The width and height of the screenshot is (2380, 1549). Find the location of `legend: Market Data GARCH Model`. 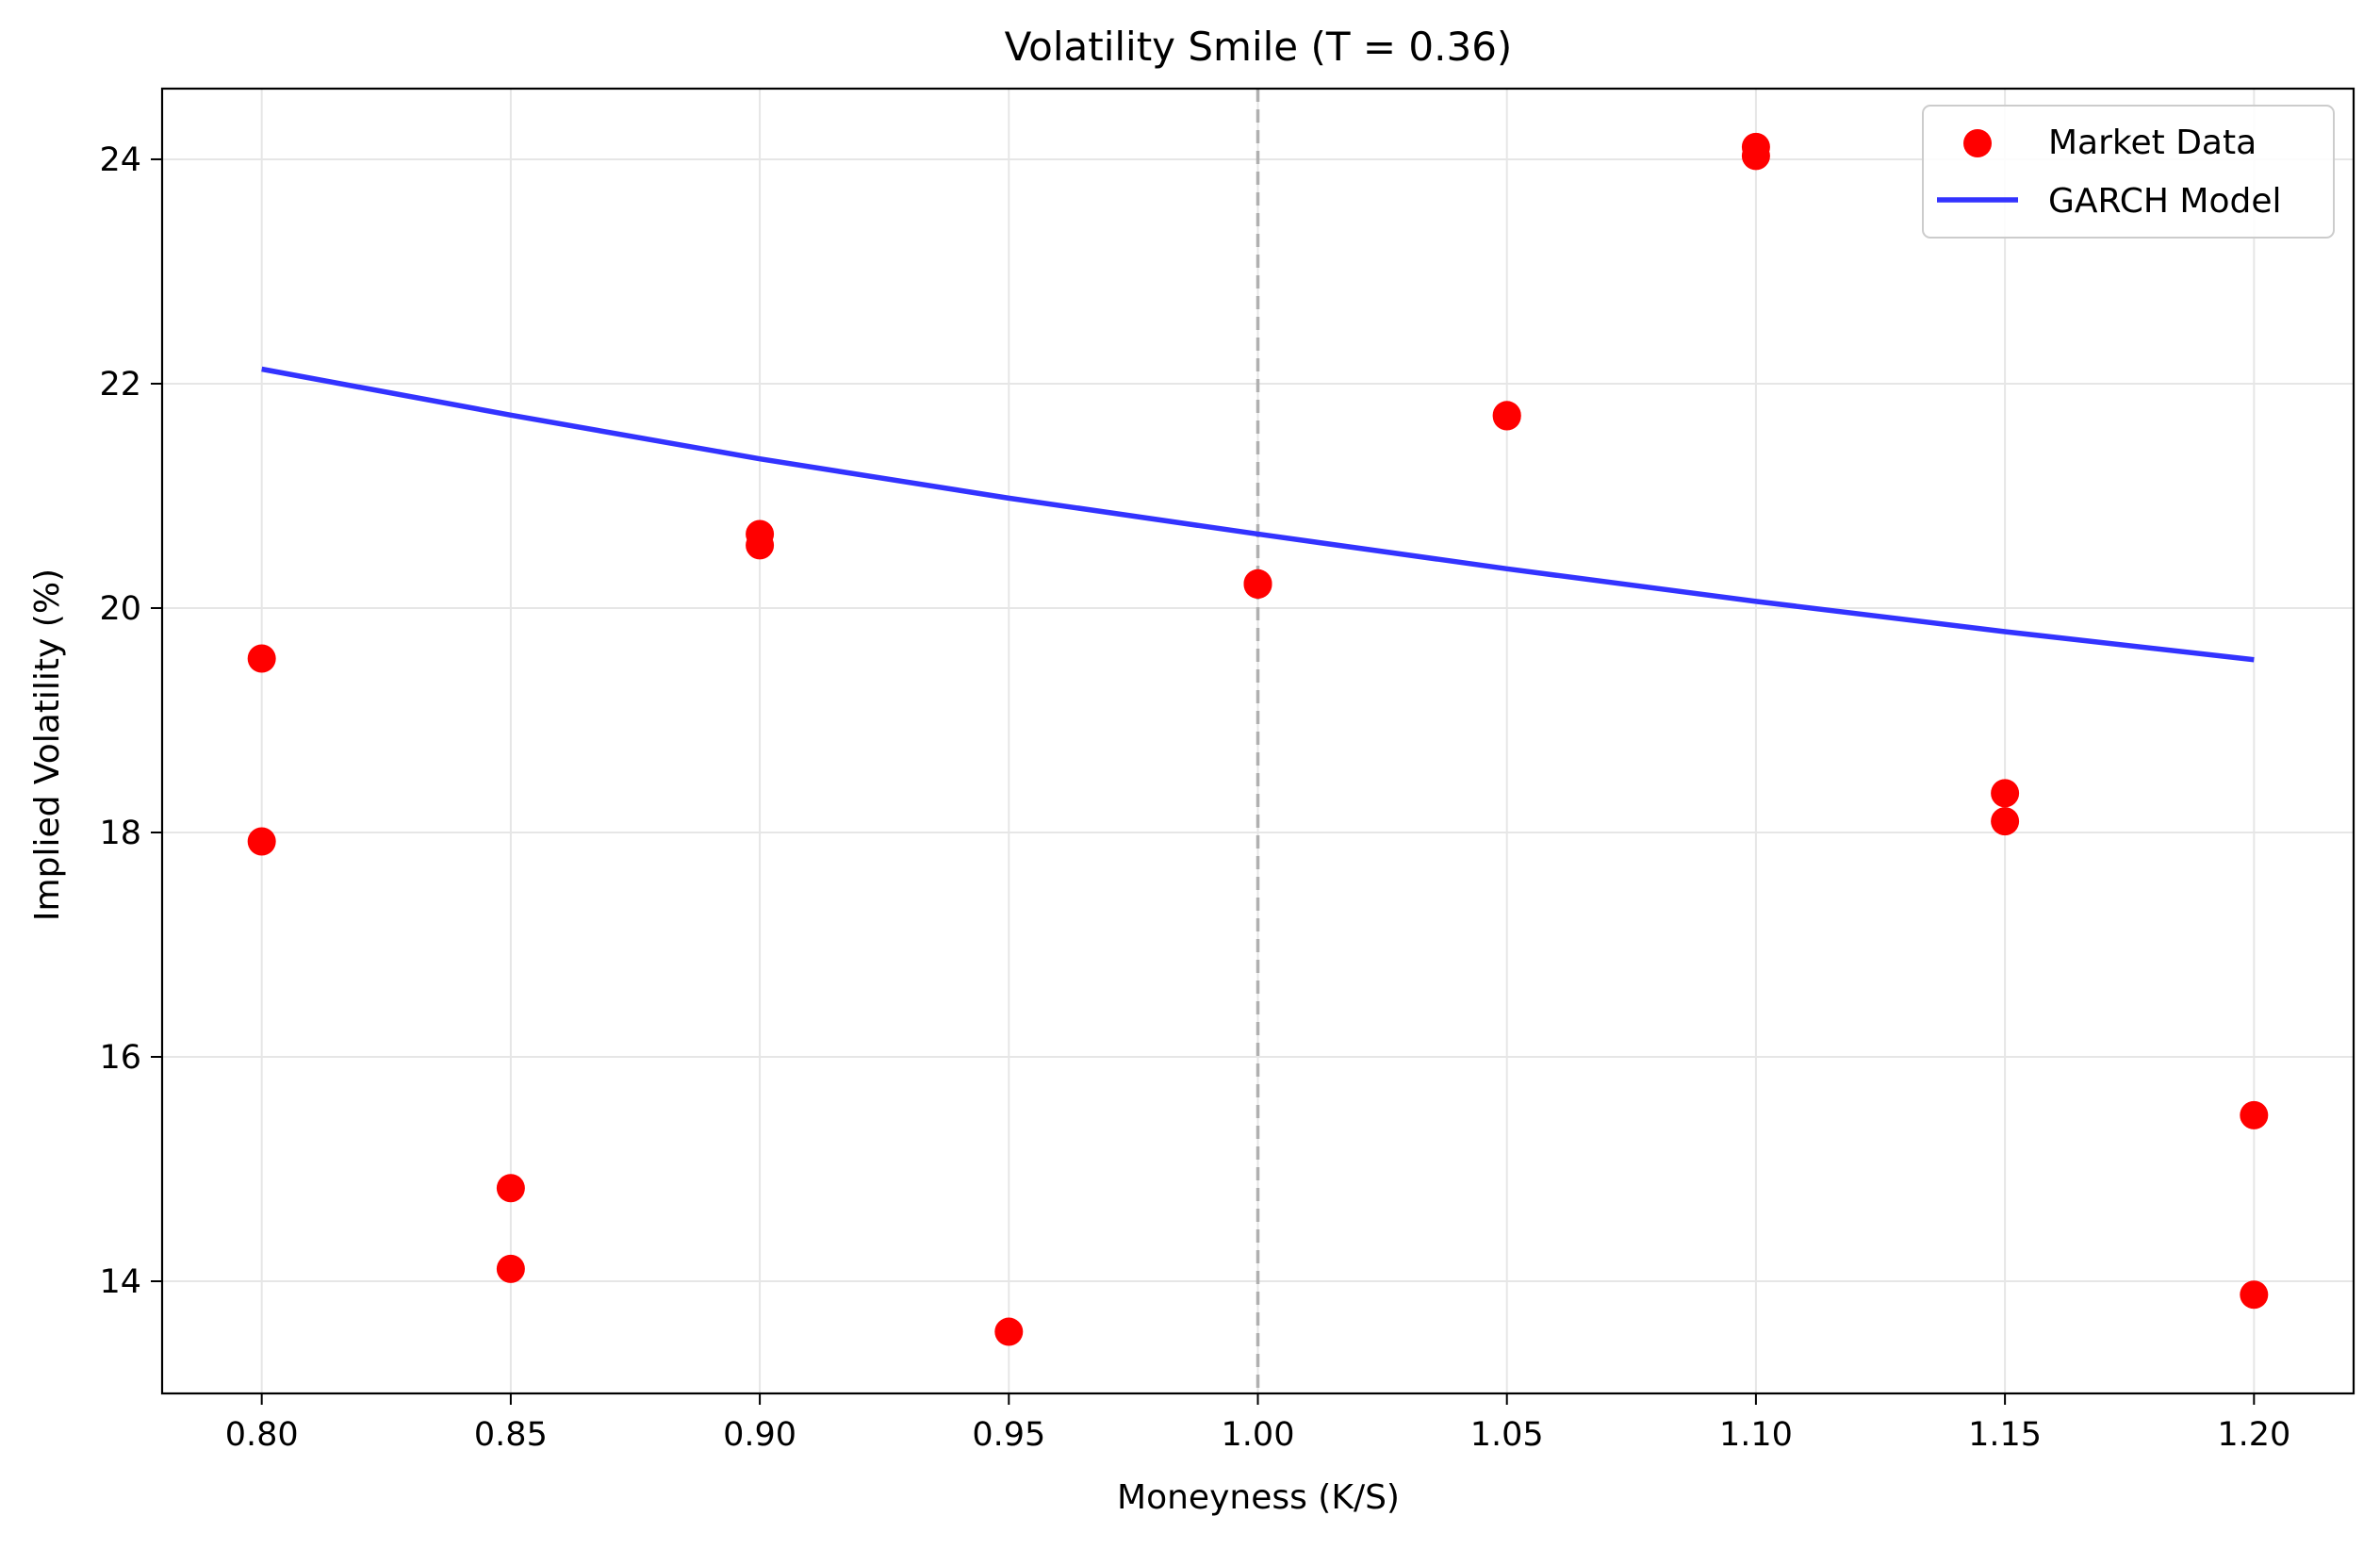

legend: Market Data GARCH Model is located at coordinates (2128, 172).